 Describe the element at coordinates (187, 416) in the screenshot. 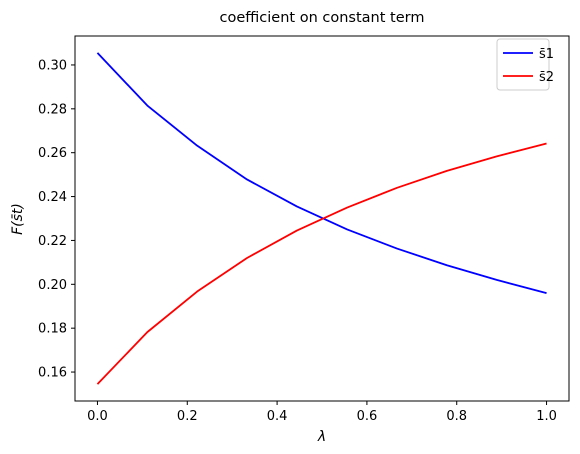

I see `x-tick-label: 0.2` at that location.